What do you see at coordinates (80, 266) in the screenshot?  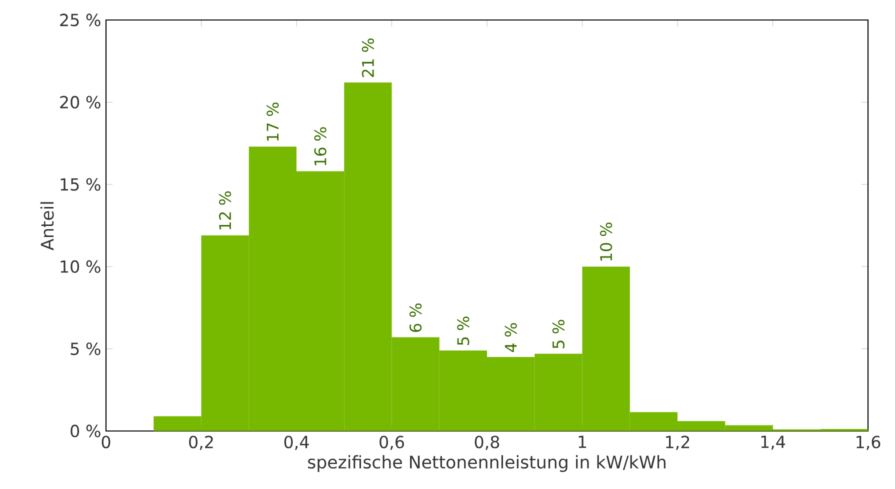 I see `y-tick-label: 10 %` at bounding box center [80, 266].